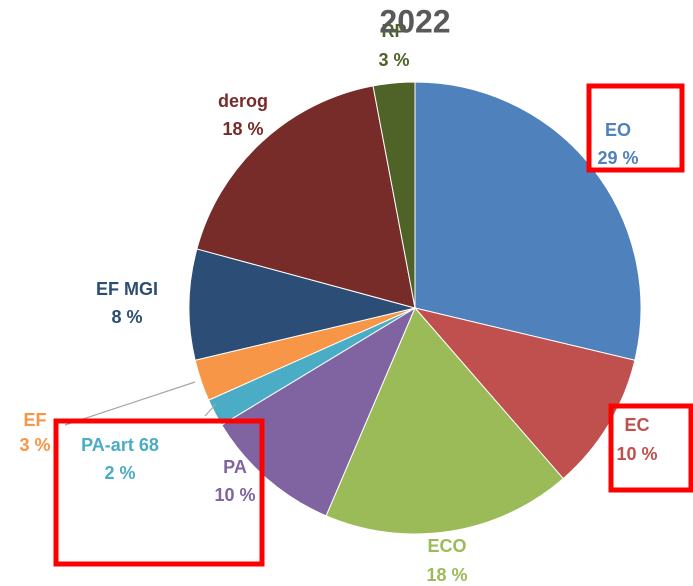 The width and height of the screenshot is (693, 586). Describe the element at coordinates (446, 546) in the screenshot. I see `category-label: ECO` at that location.